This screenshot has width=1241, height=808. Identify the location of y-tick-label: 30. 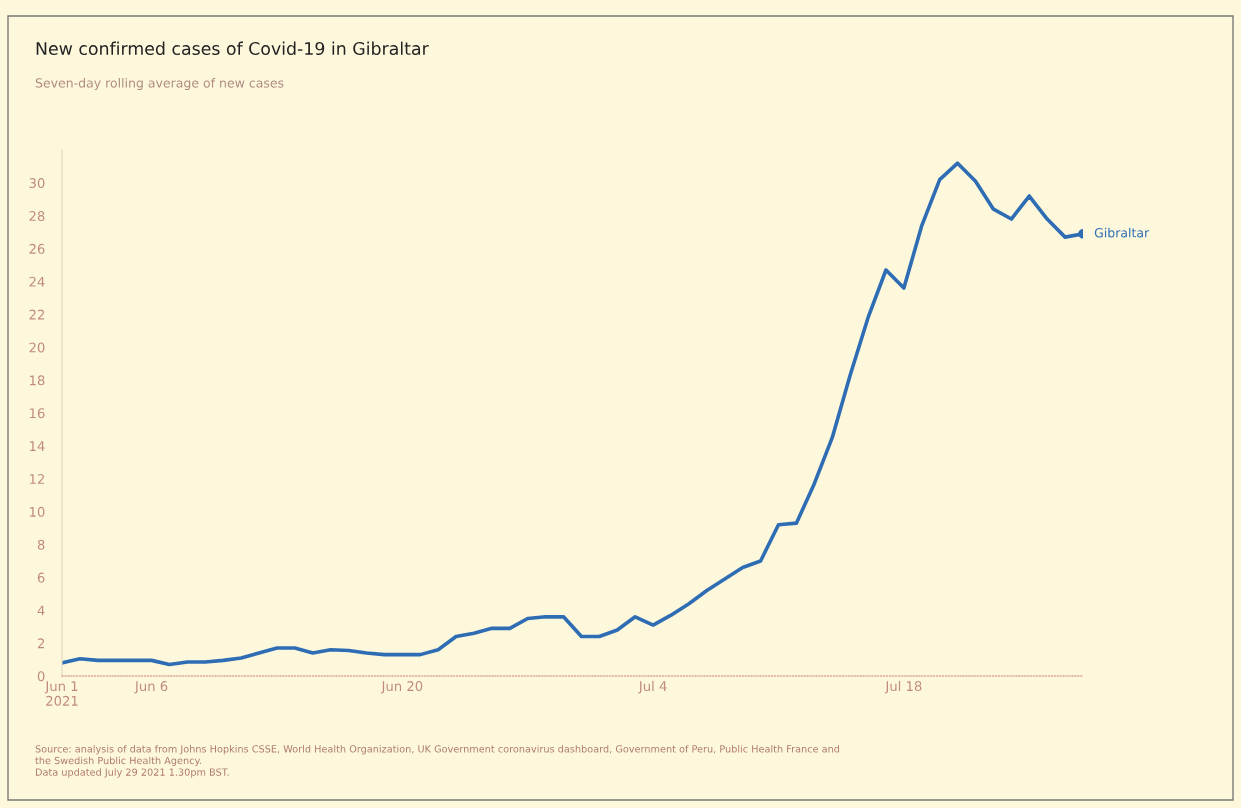
(37, 183).